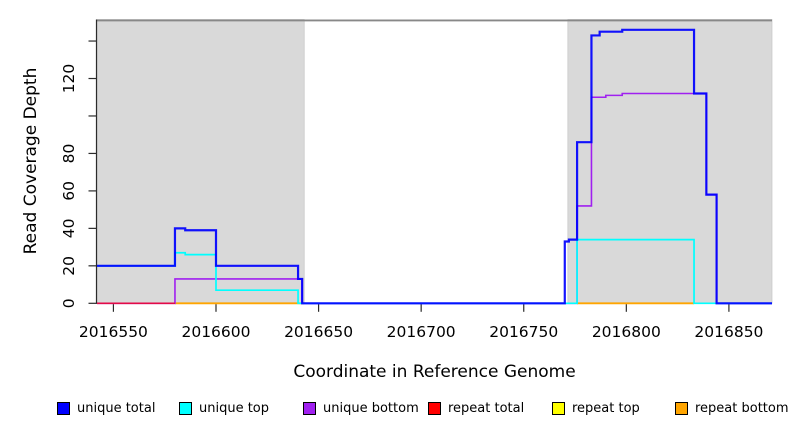 This screenshot has width=792, height=432. What do you see at coordinates (69, 191) in the screenshot?
I see `y-tick-label: 60` at bounding box center [69, 191].